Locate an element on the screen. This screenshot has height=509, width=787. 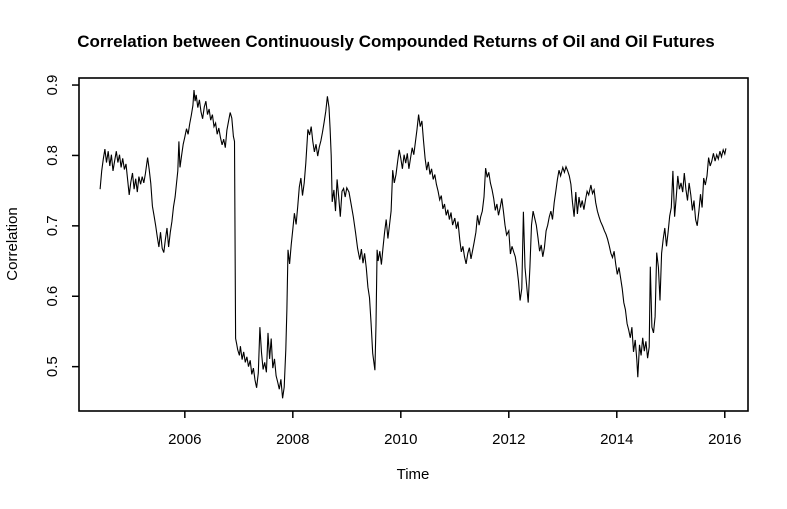
x-tick-label: 2014 is located at coordinates (616, 439).